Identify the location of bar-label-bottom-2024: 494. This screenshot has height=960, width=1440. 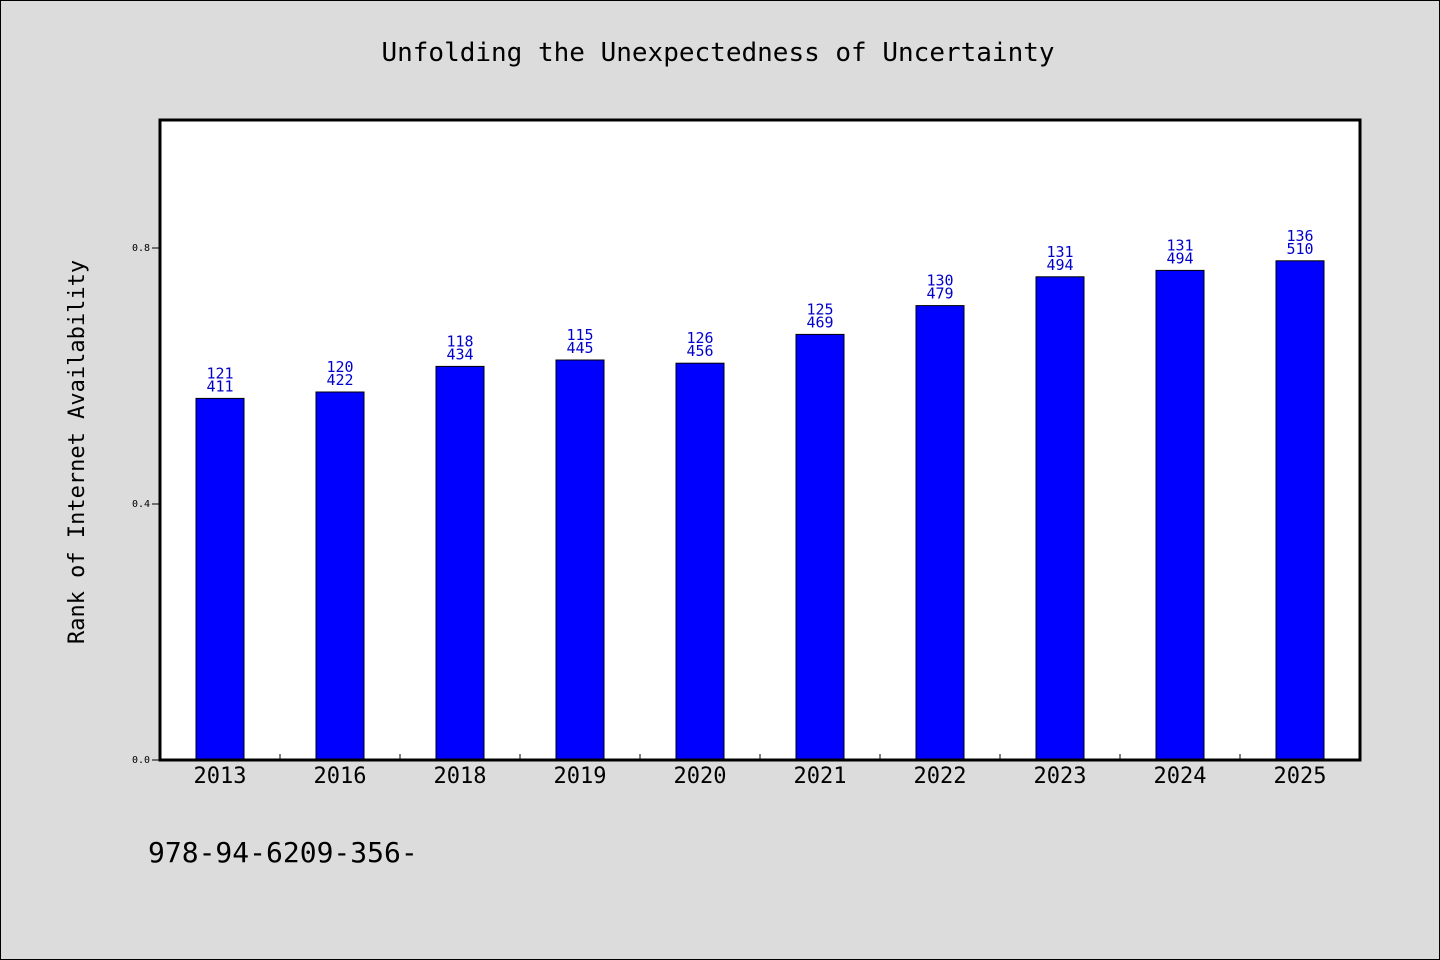
(1179, 258).